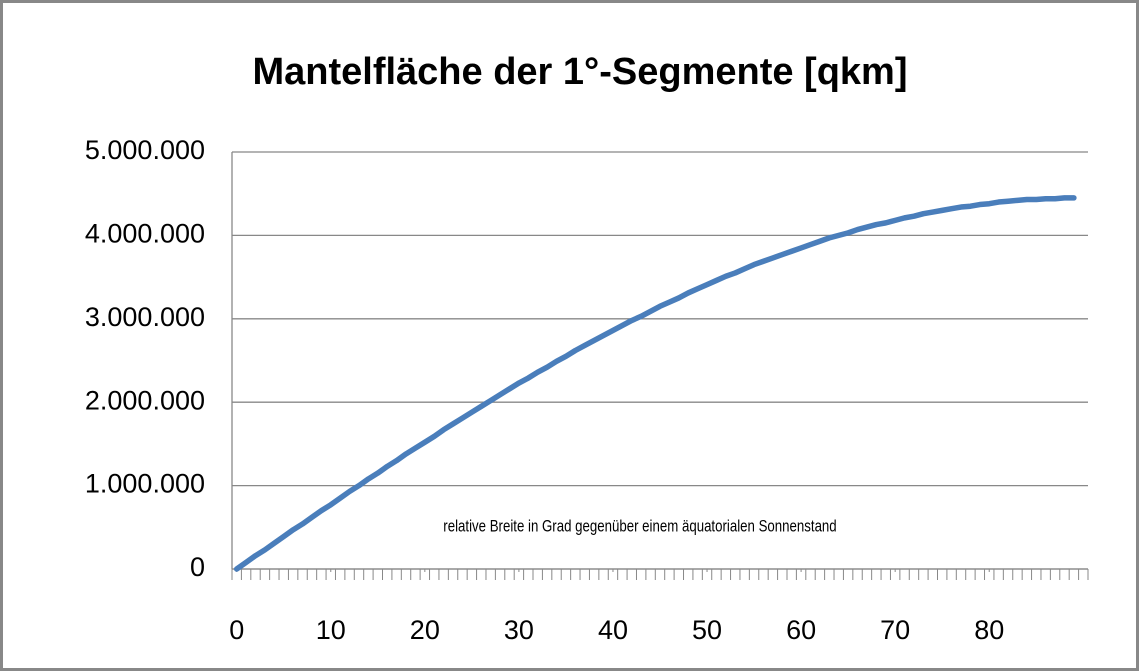  Describe the element at coordinates (145, 150) in the screenshot. I see `y-tick-label: 5.000.000` at that location.